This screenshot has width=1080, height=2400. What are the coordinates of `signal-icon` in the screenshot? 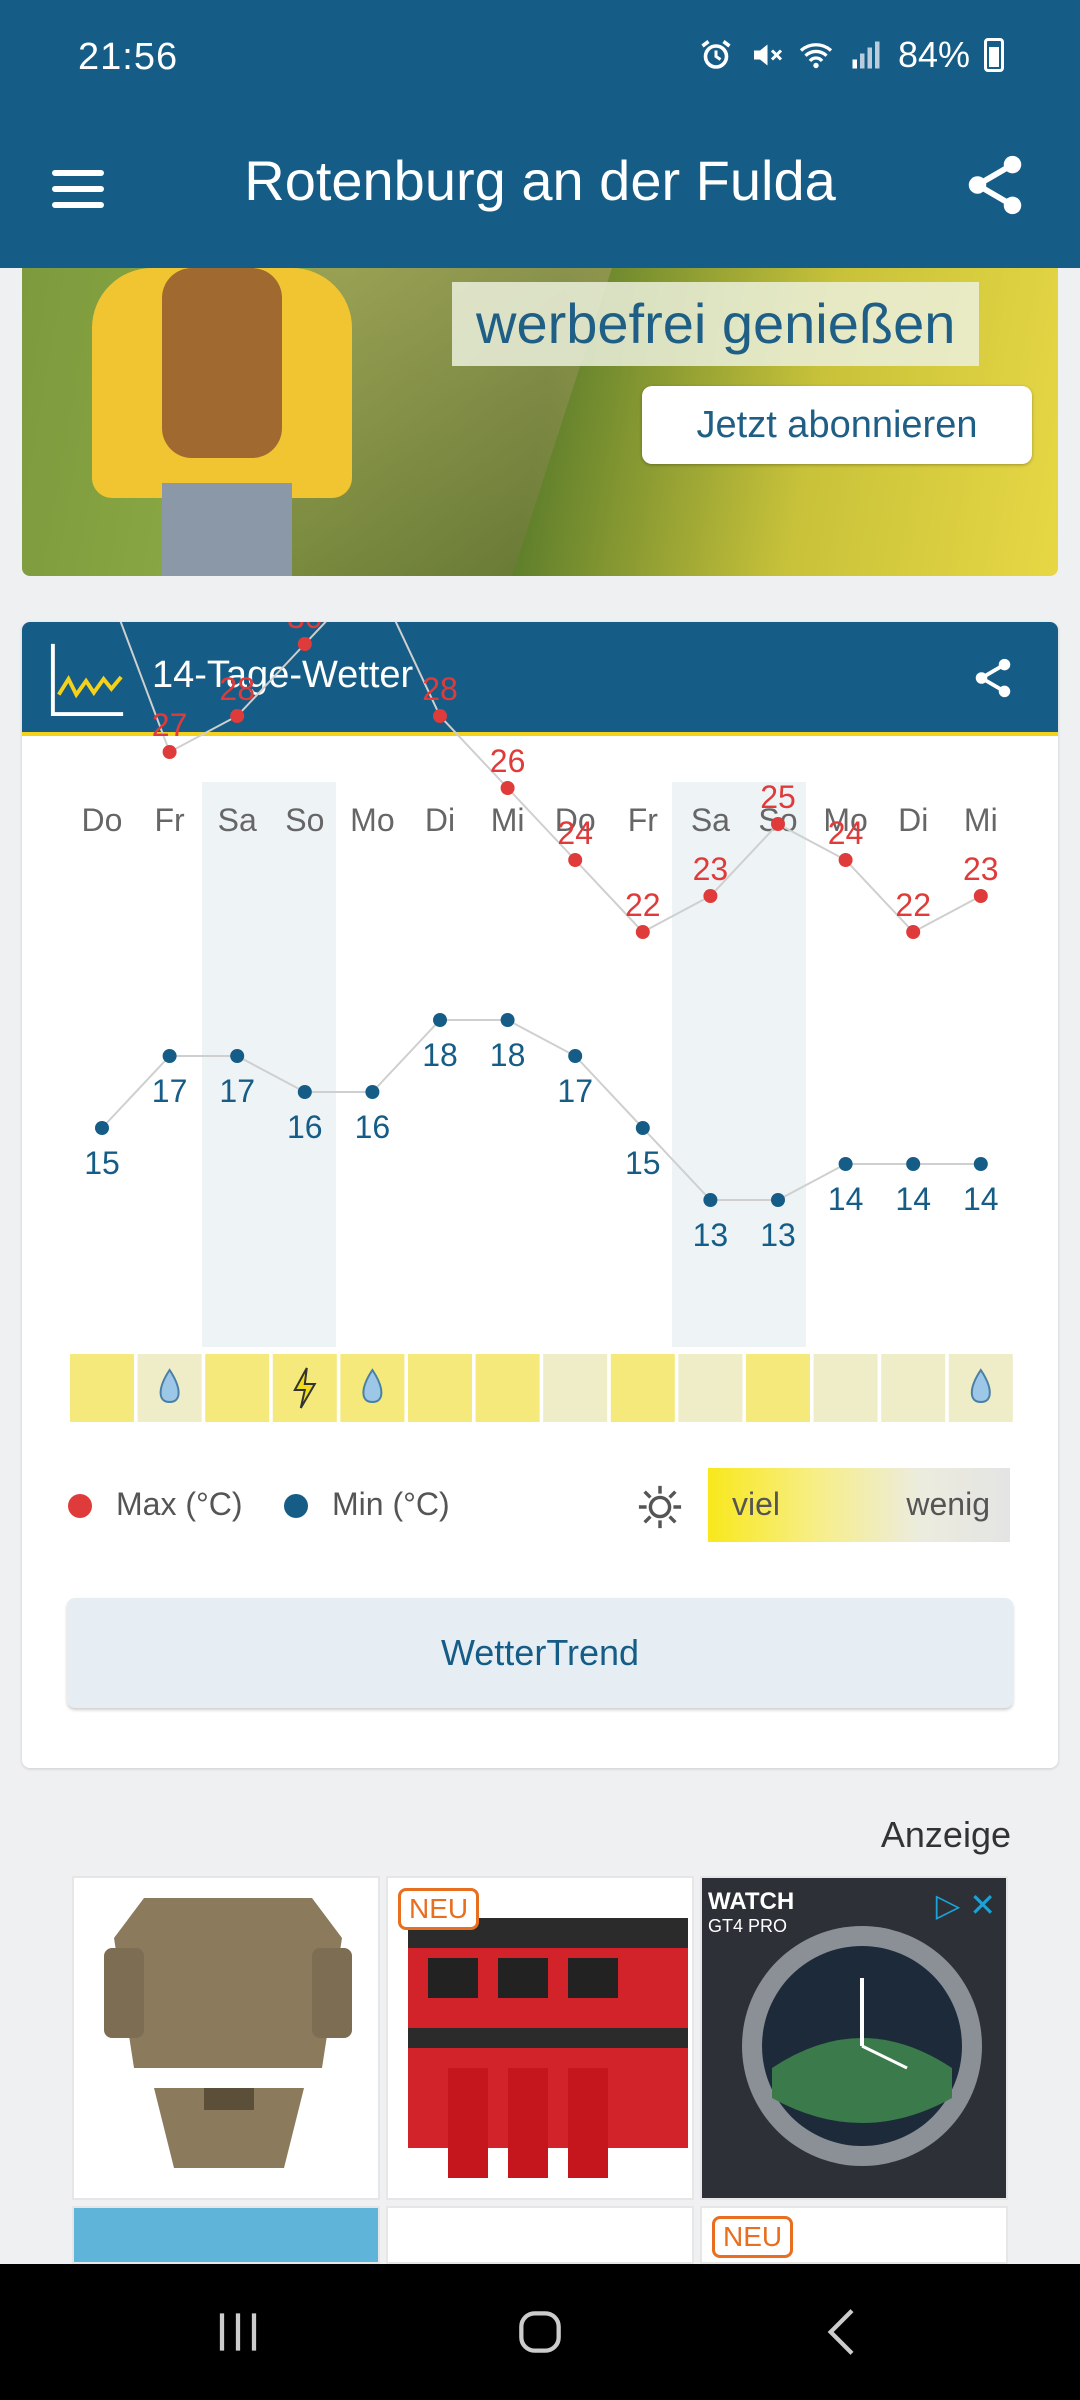 It's located at (866, 55).